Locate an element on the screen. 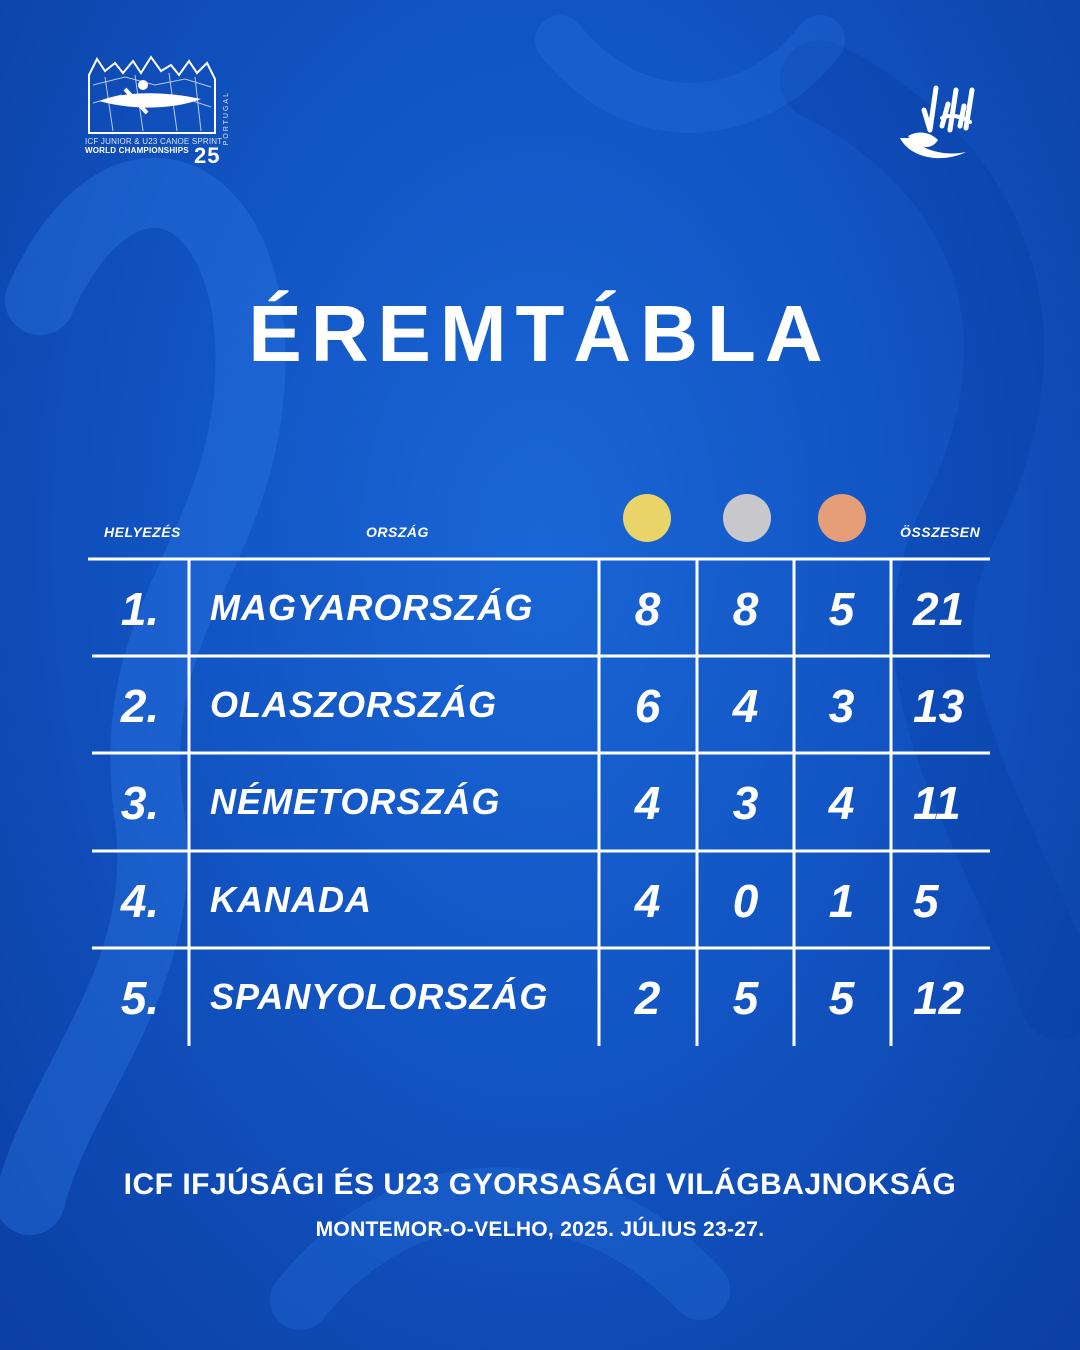 Image resolution: width=1080 pixels, height=1350 pixels. row-rank: 5. is located at coordinates (140, 998).